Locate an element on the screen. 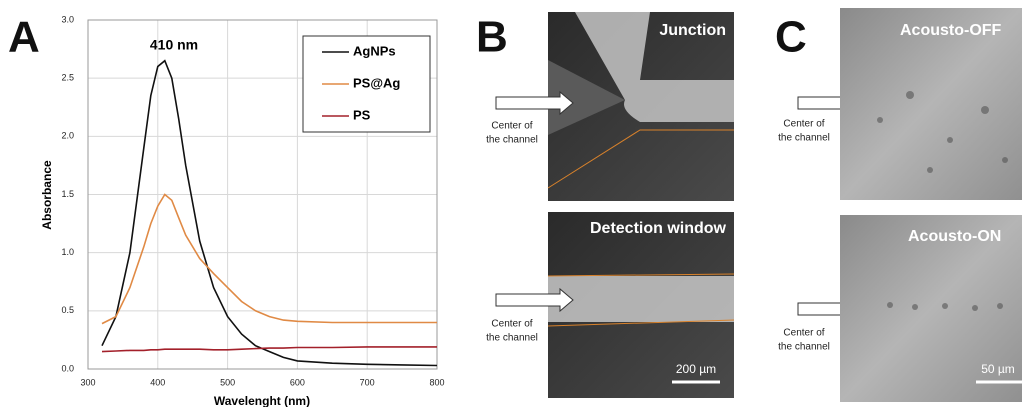 Image resolution: width=1022 pixels, height=407 pixels. annotation: 410 nm is located at coordinates (174, 45).